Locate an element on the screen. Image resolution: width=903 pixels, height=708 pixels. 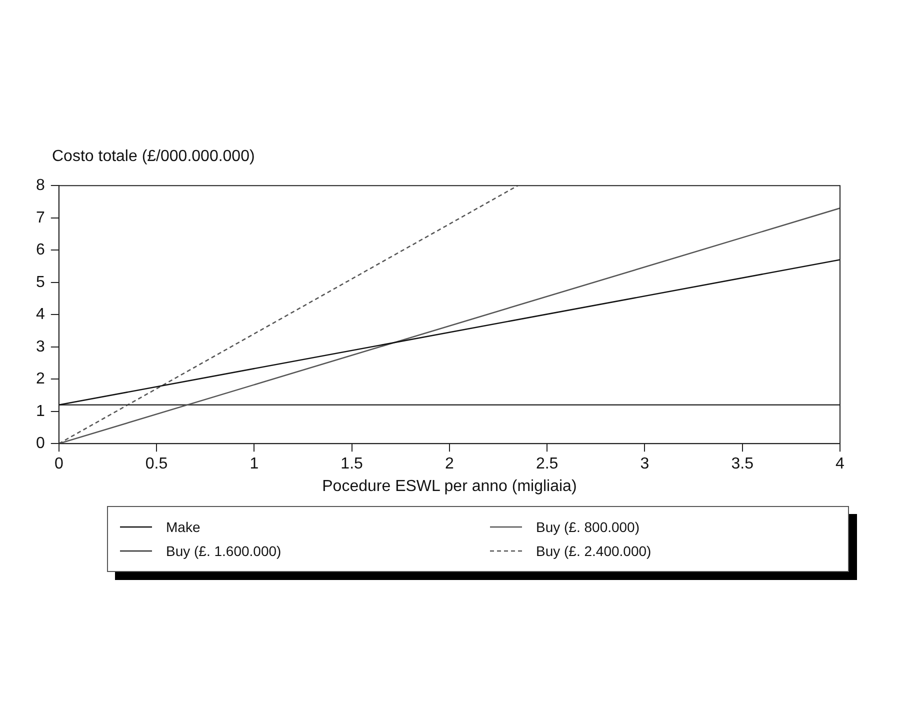
y-tick-label: 7 is located at coordinates (40, 217).